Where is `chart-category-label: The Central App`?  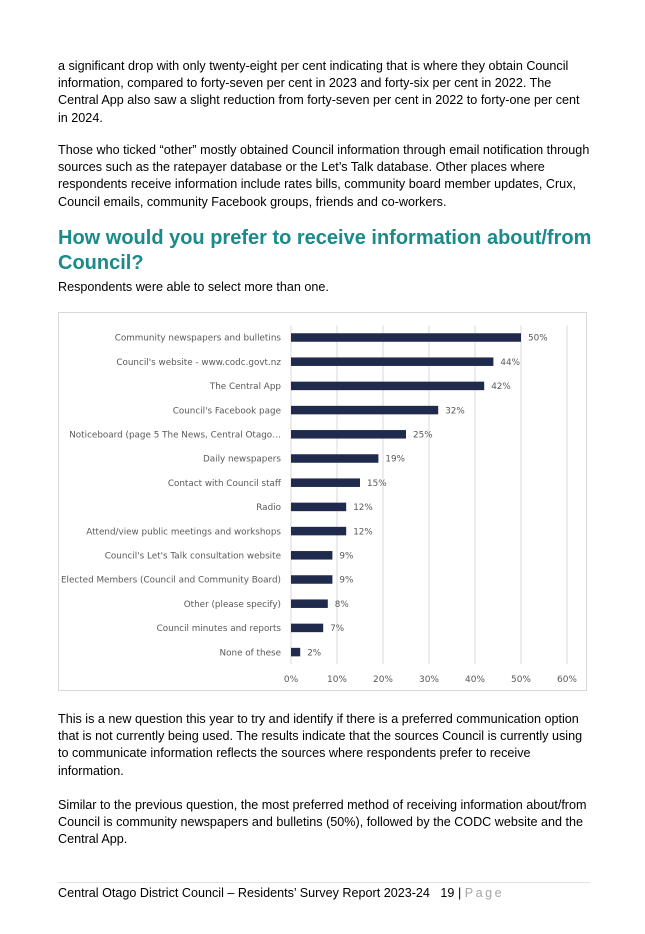
chart-category-label: The Central App is located at coordinates (245, 387).